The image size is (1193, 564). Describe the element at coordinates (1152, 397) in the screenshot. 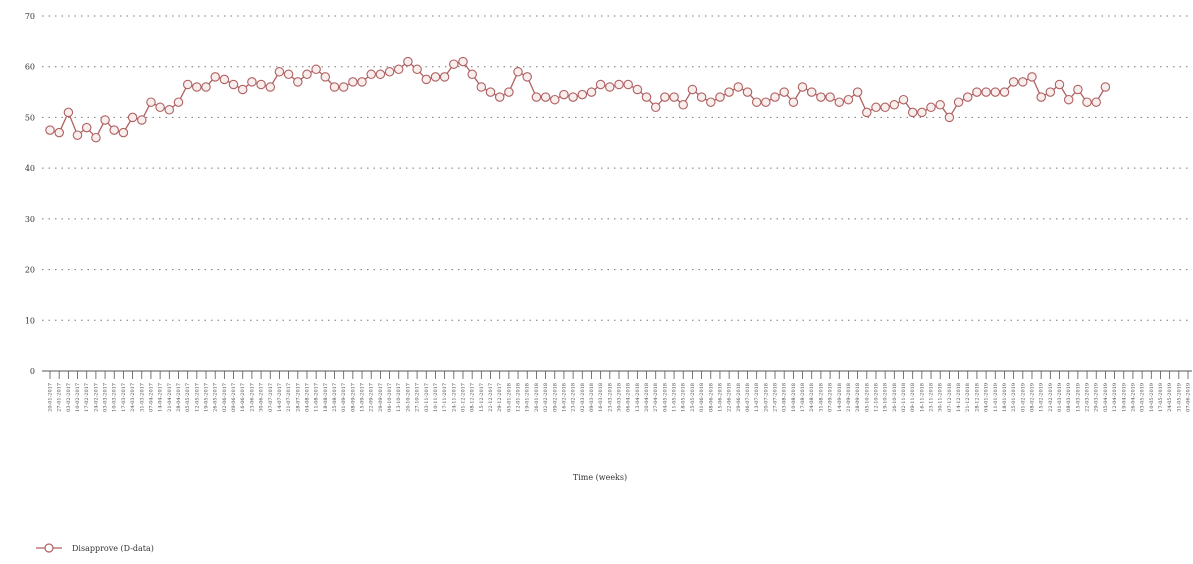

I see `x-tick-label: 10-05-2019` at that location.